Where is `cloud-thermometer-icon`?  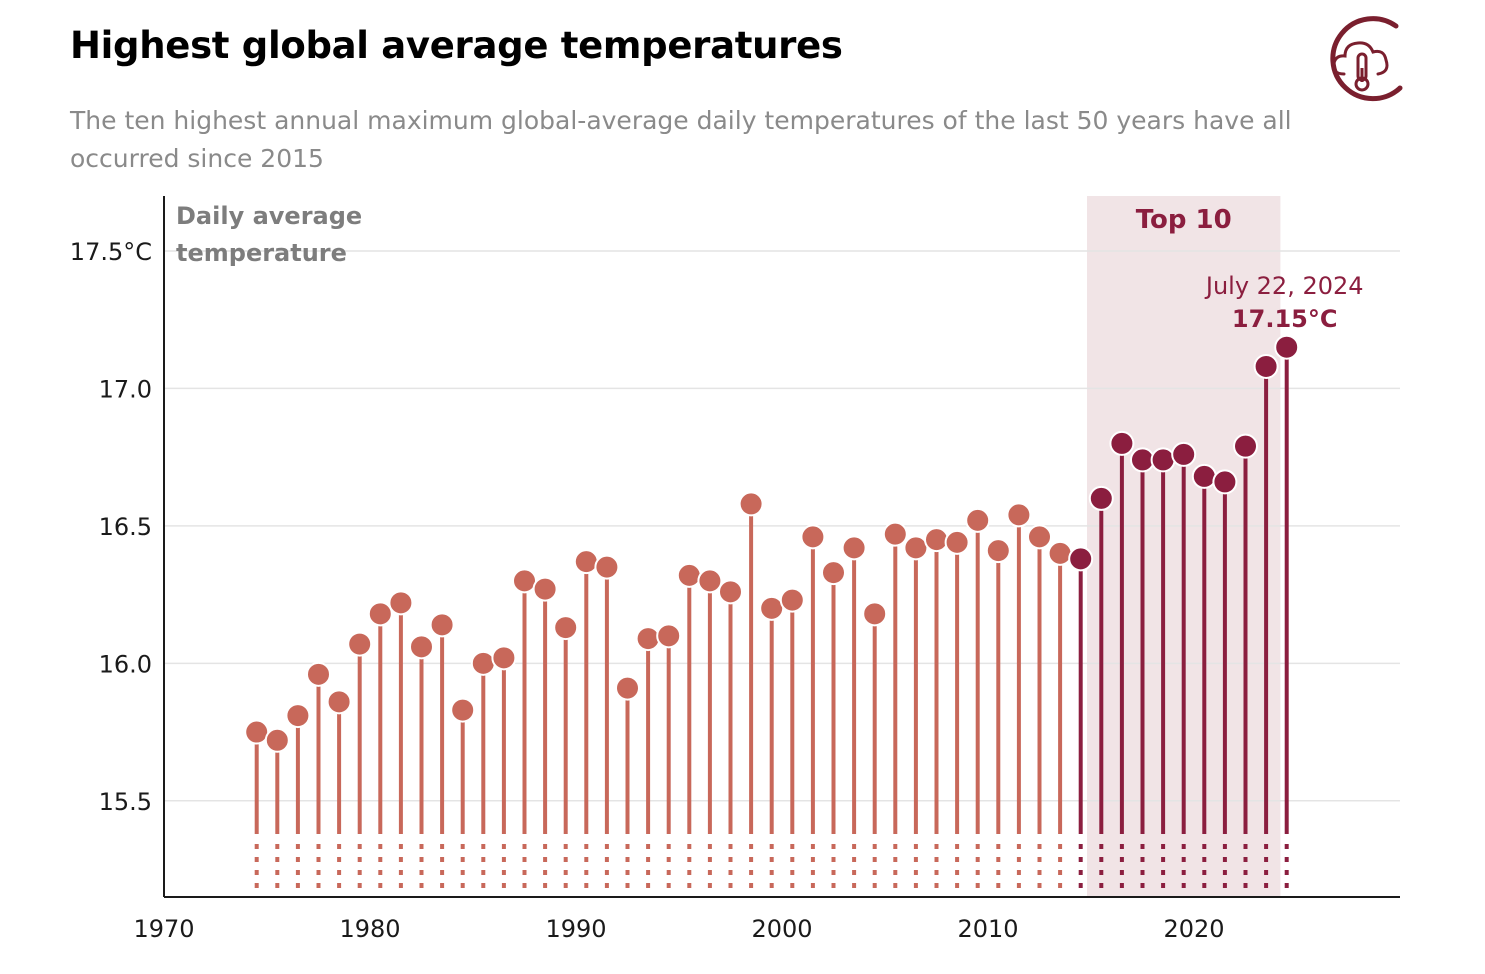 cloud-thermometer-icon is located at coordinates (1366, 59).